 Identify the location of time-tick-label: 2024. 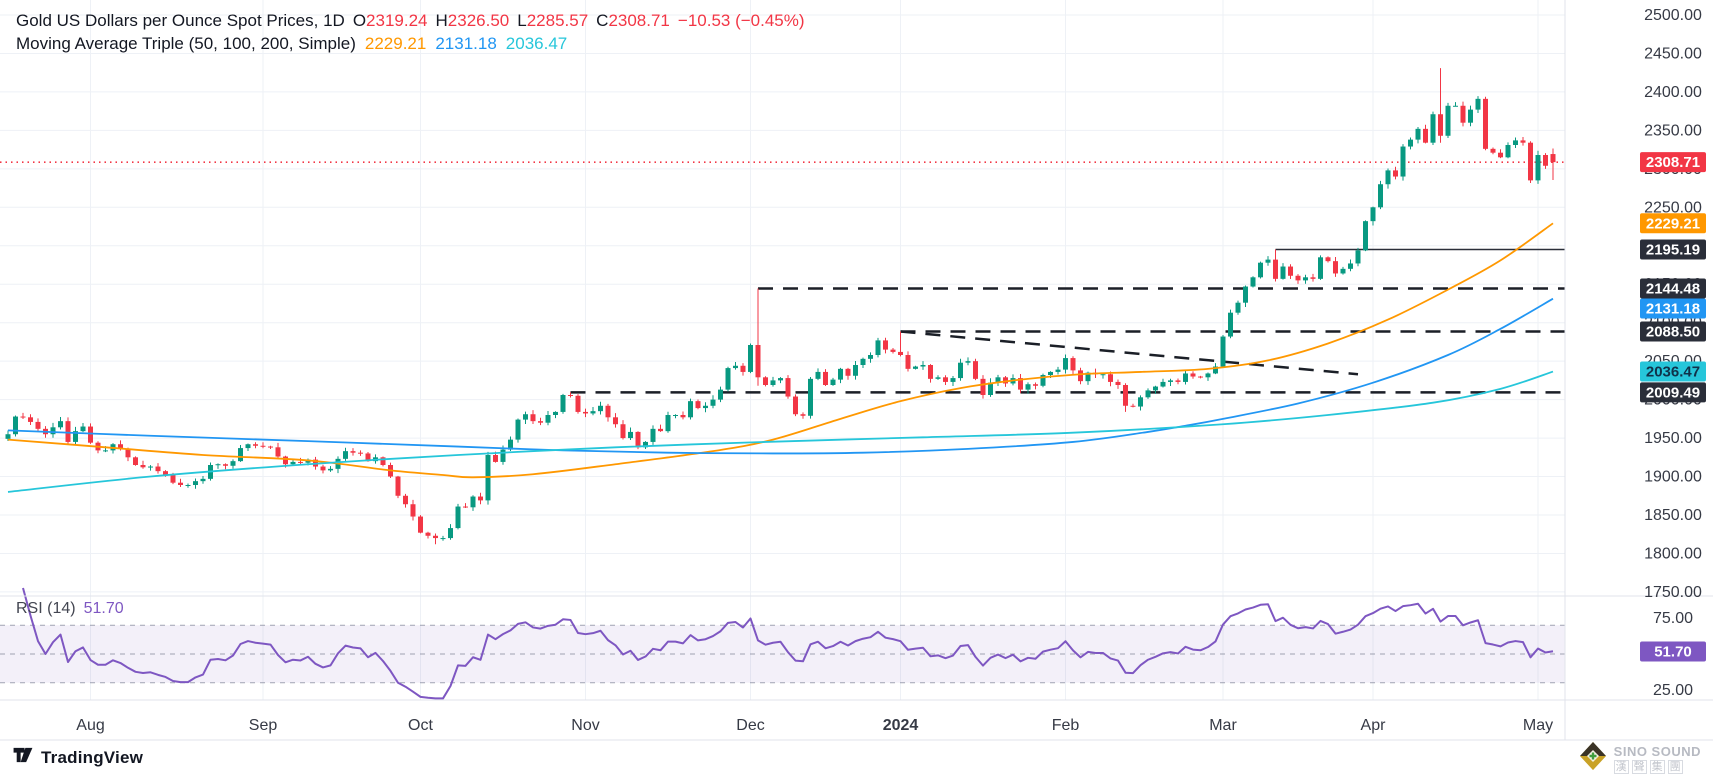
(901, 725).